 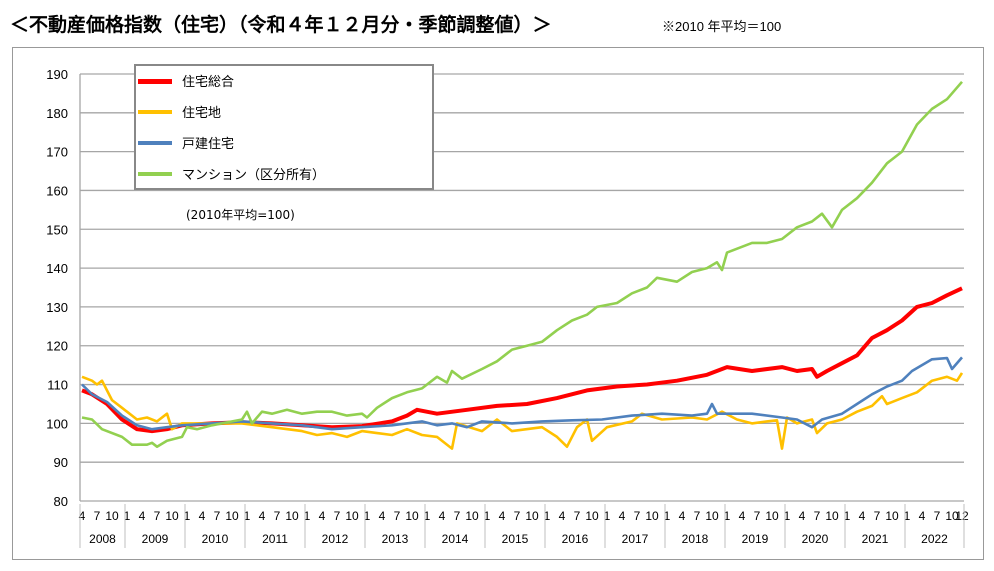 What do you see at coordinates (635, 539) in the screenshot?
I see `x-year-label: 2017` at bounding box center [635, 539].